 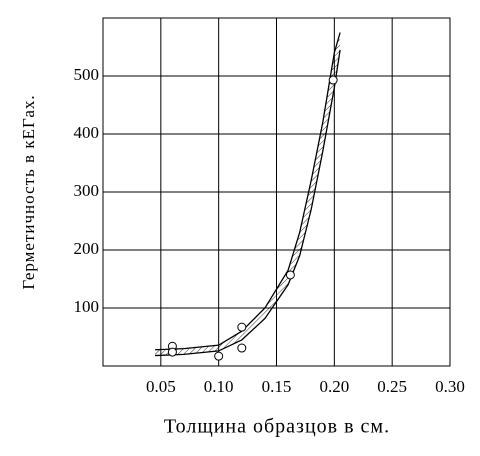 I want to click on x-tick-label: 0.25, so click(x=392, y=386).